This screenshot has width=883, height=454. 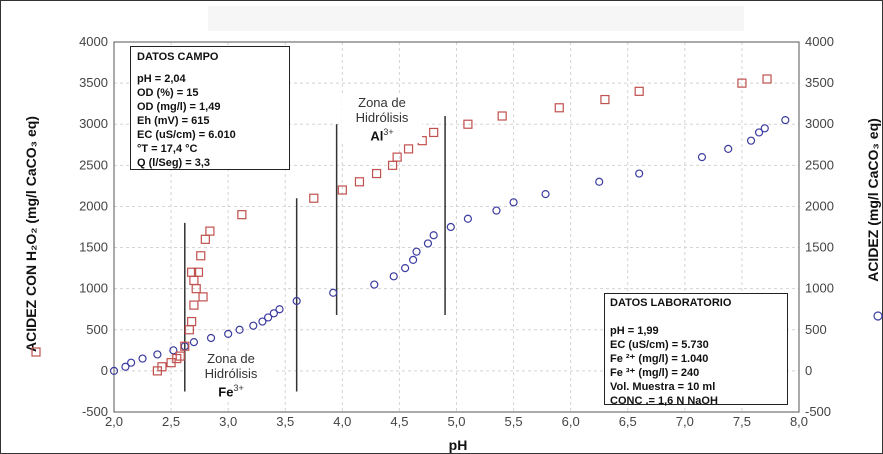 I want to click on y-axis-right-ticks: -500 0 500 1000 1500 2000 2500 3000 3500 4000, so click(x=819, y=226).